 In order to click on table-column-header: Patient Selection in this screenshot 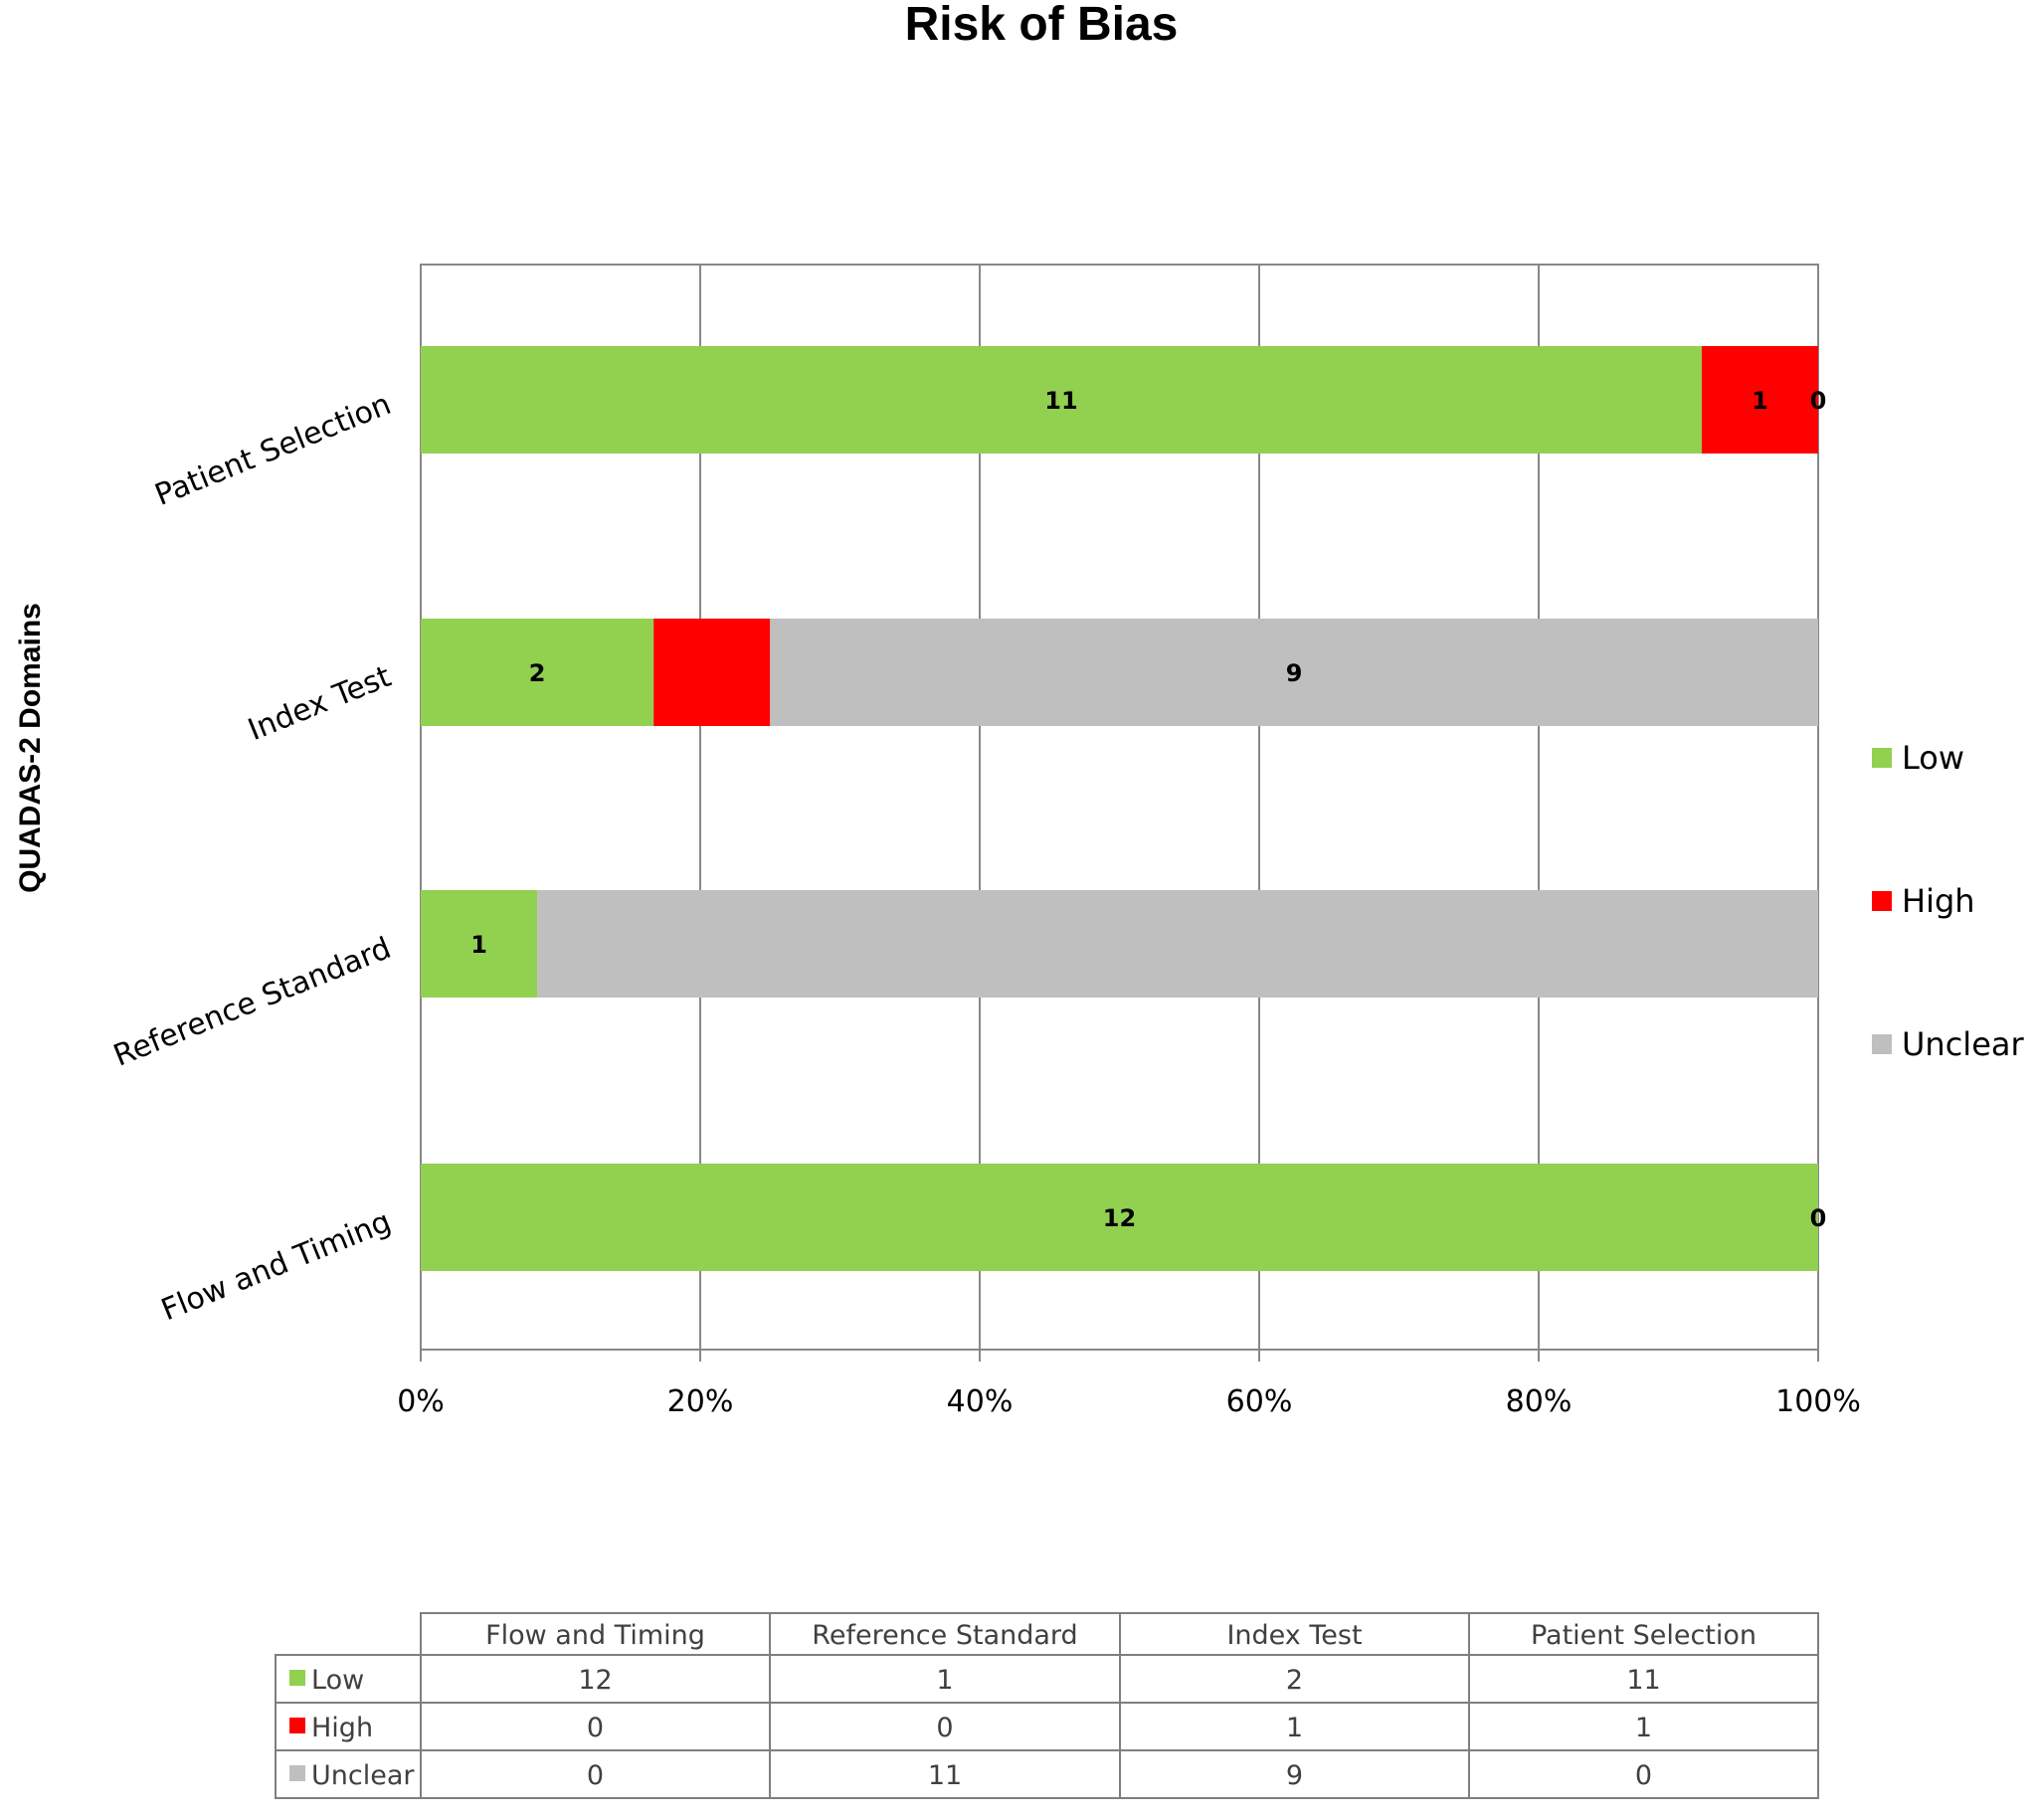, I will do `click(1644, 1635)`.